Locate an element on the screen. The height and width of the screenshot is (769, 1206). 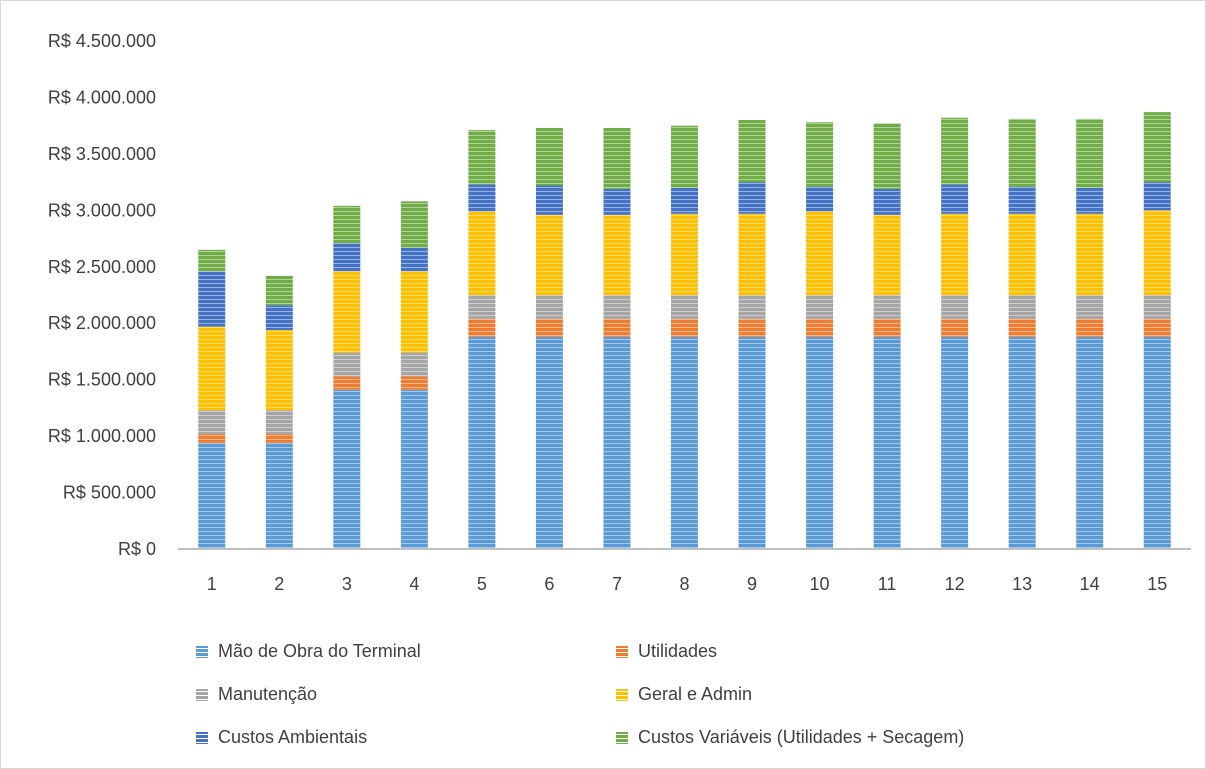
legend-item: Utilidades is located at coordinates (666, 651).